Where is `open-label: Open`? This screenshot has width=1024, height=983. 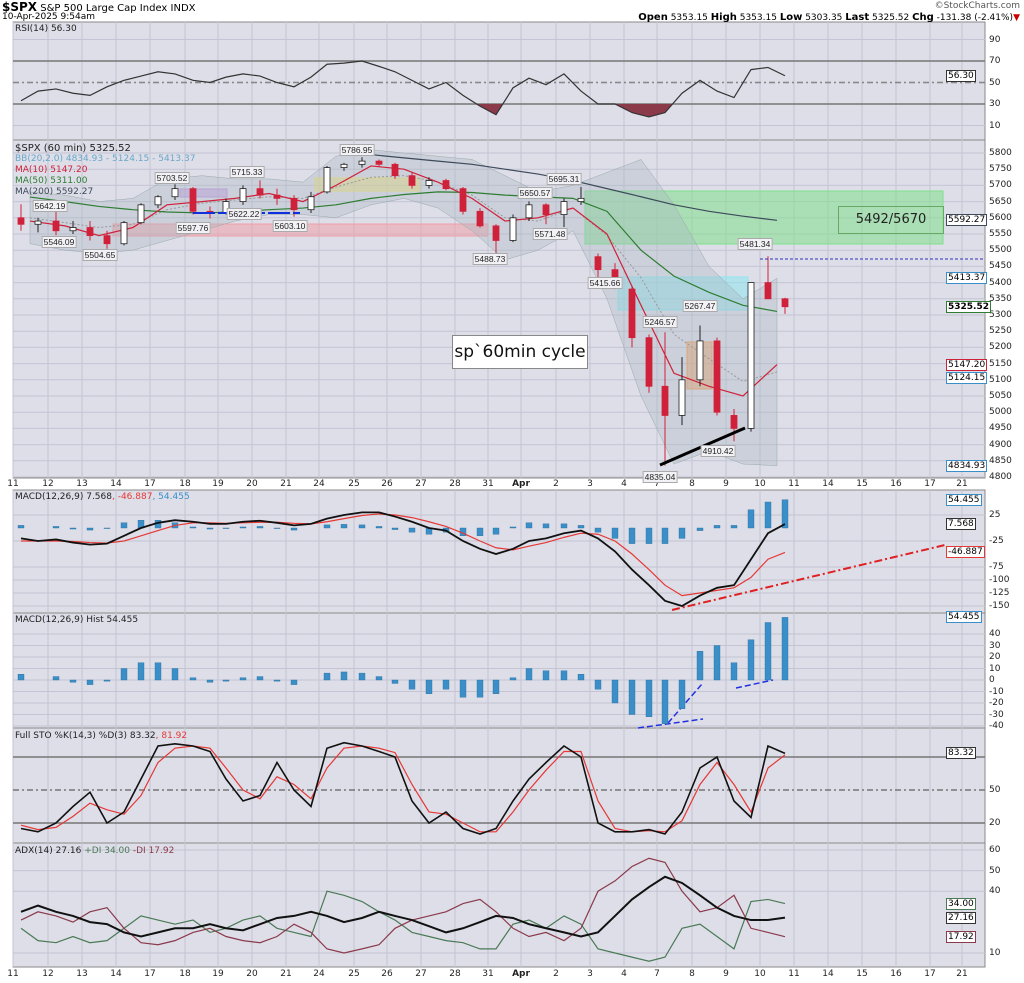 open-label: Open is located at coordinates (653, 17).